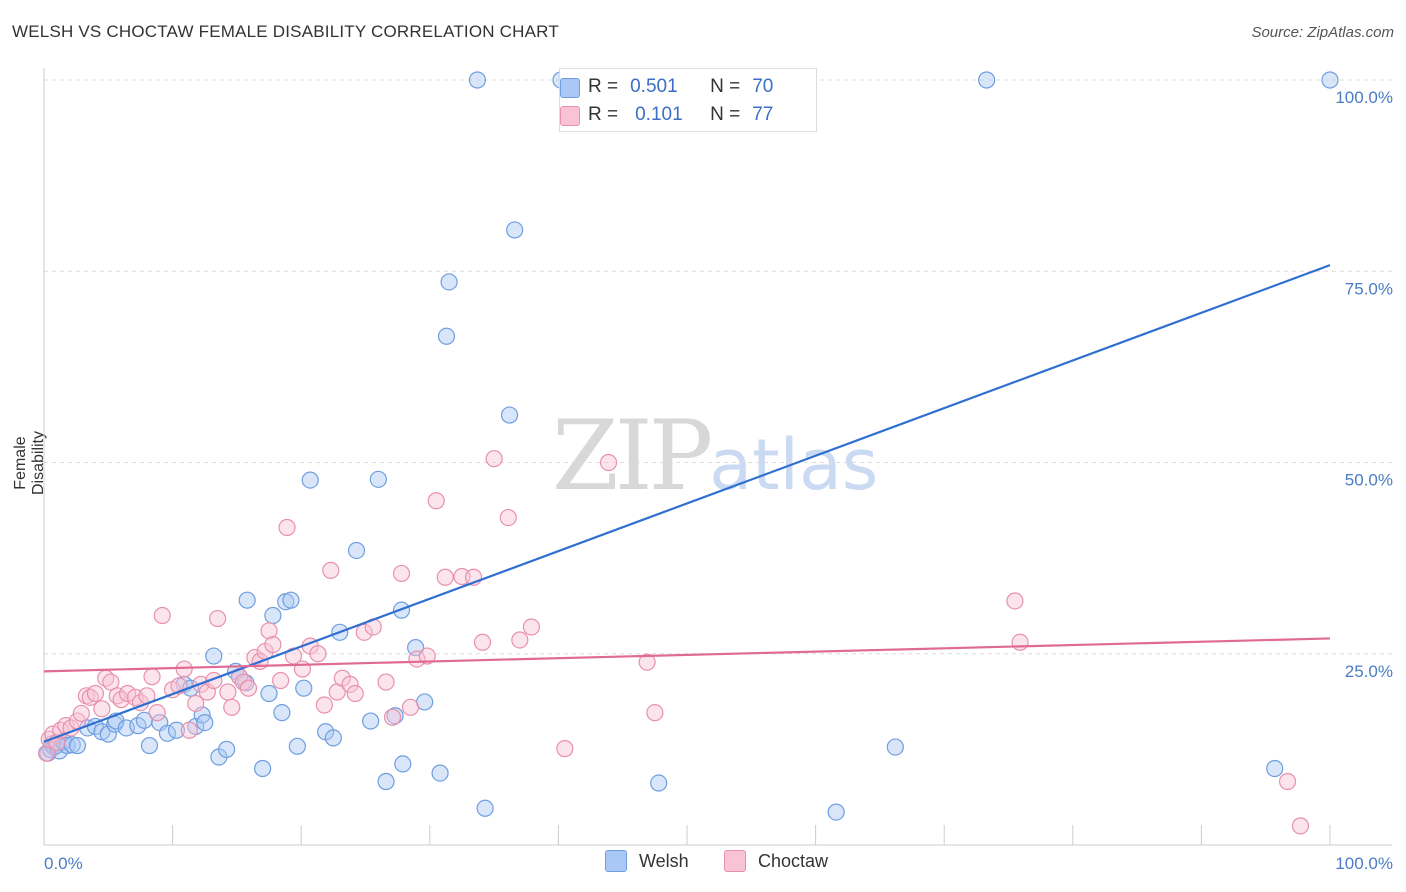  Describe the element at coordinates (725, 86) in the screenshot. I see `legend-n-label: N =` at that location.